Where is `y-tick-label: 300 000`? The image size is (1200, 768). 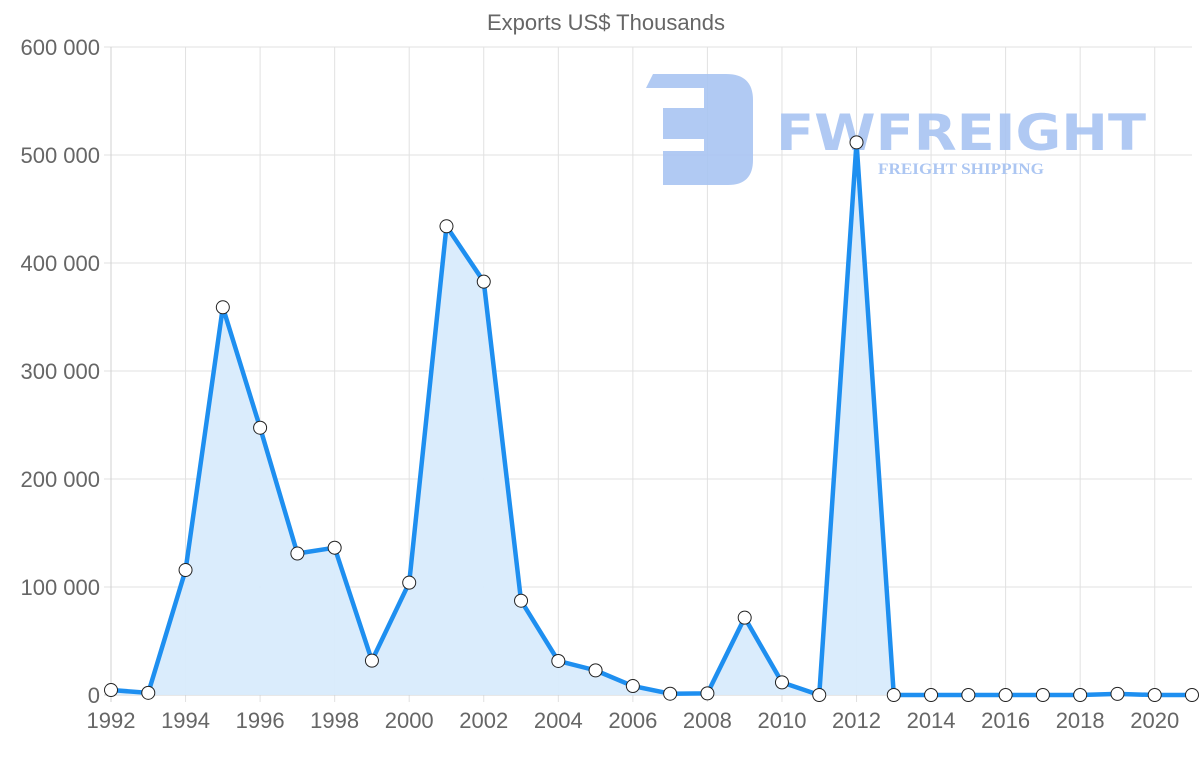
y-tick-label: 300 000 is located at coordinates (60, 371).